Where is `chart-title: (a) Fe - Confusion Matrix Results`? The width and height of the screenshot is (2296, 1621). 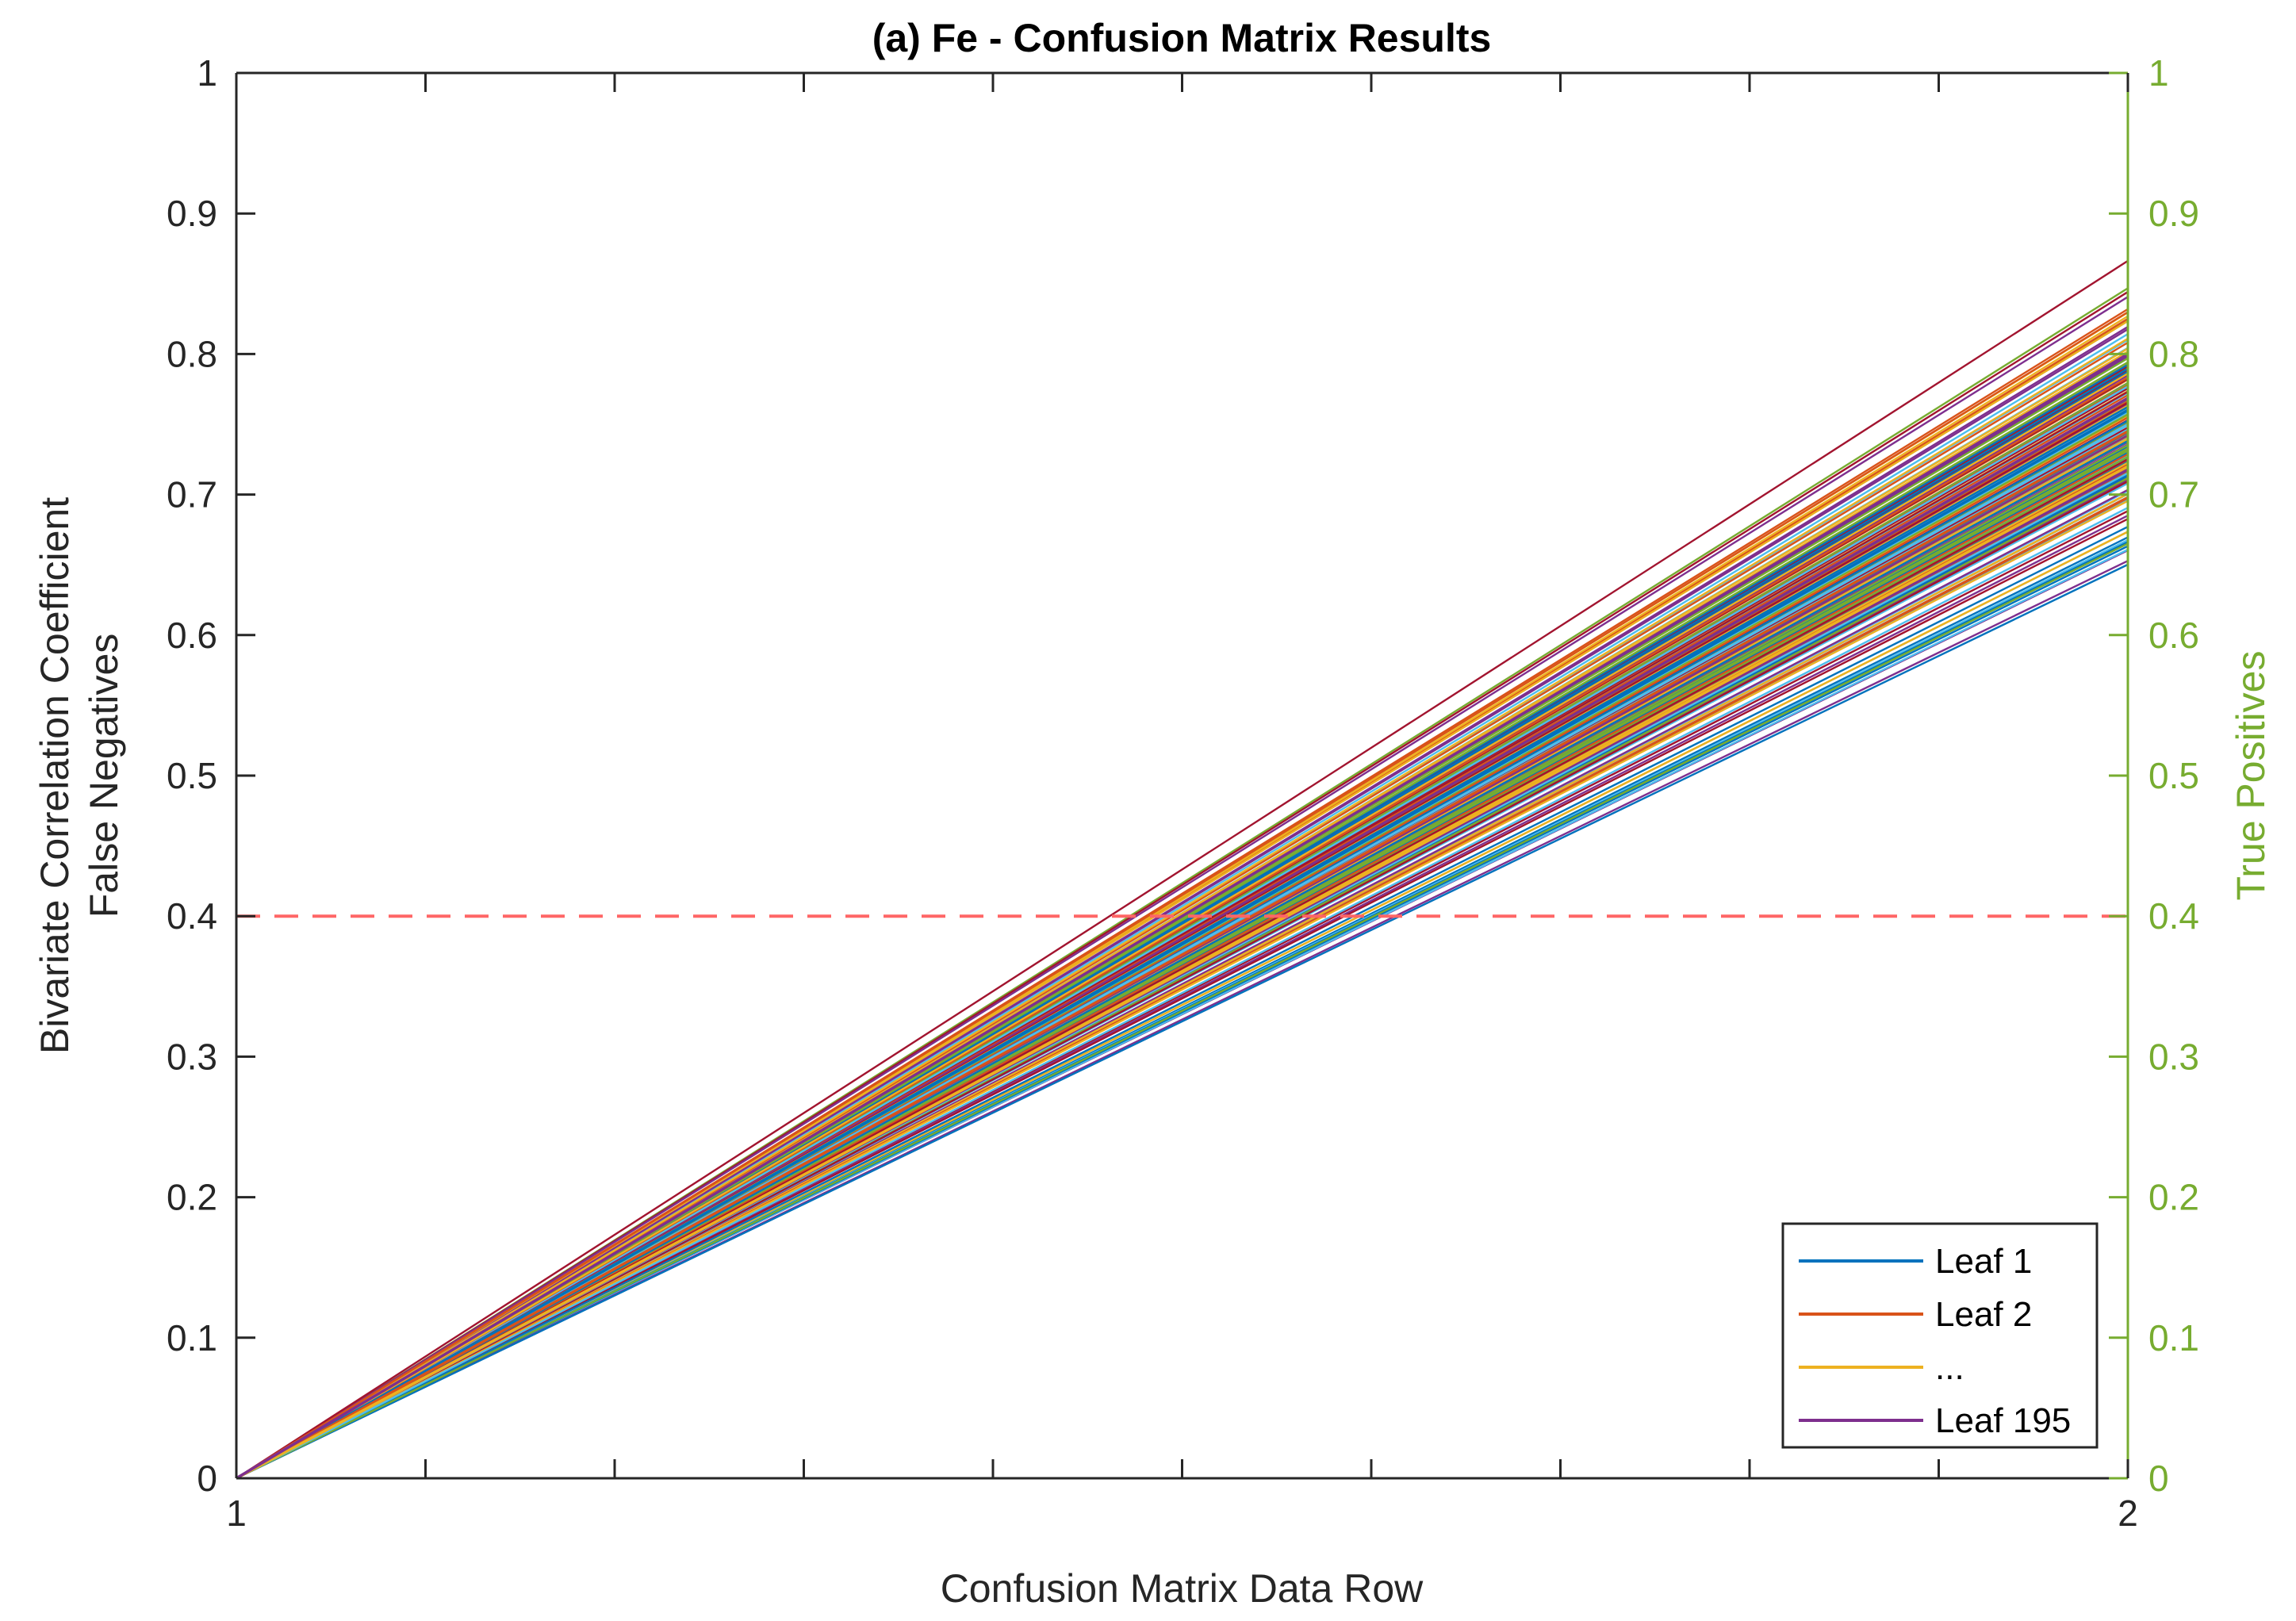
chart-title: (a) Fe - Confusion Matrix Results is located at coordinates (1182, 38).